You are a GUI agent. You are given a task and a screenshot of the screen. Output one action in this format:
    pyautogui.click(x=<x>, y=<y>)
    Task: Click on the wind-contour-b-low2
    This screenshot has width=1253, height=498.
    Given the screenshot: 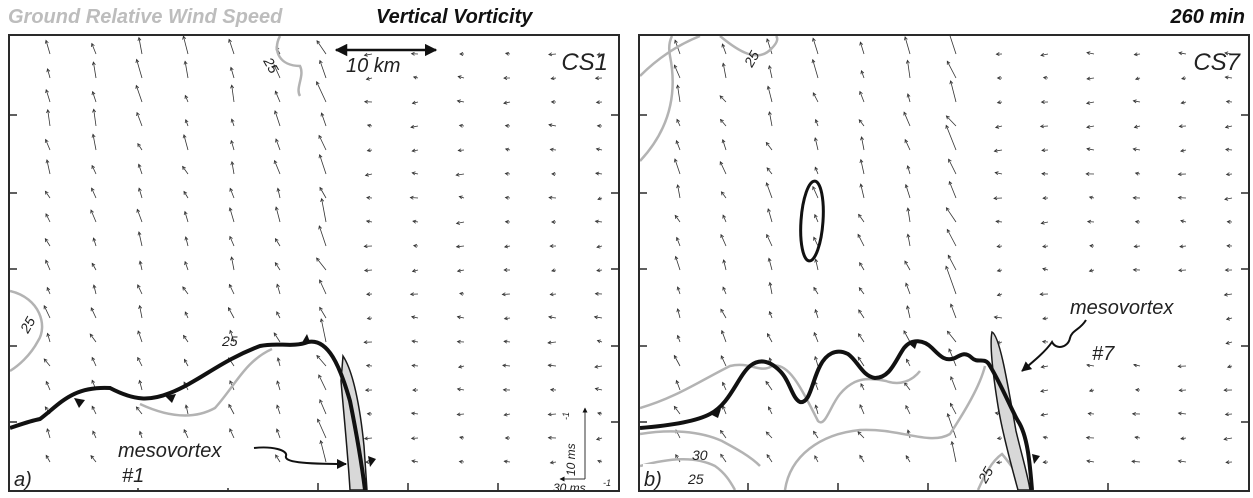 What is the action you would take?
    pyautogui.click(x=700, y=448)
    